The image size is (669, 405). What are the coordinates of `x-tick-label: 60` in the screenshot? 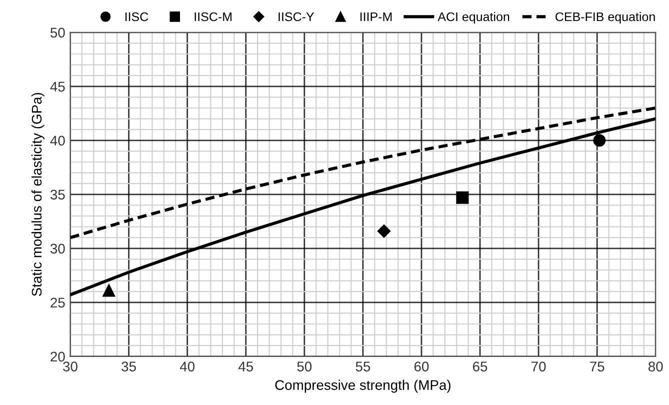 It's located at (421, 367).